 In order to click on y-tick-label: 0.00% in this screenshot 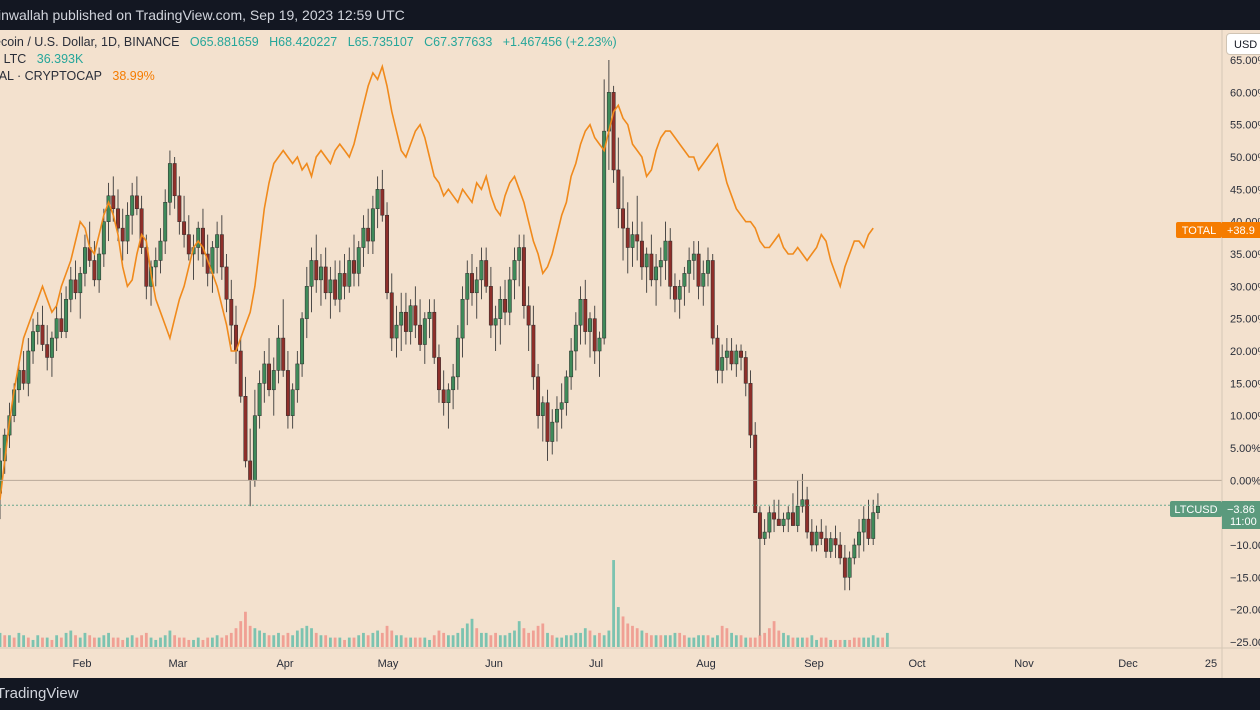, I will do `click(1245, 481)`.